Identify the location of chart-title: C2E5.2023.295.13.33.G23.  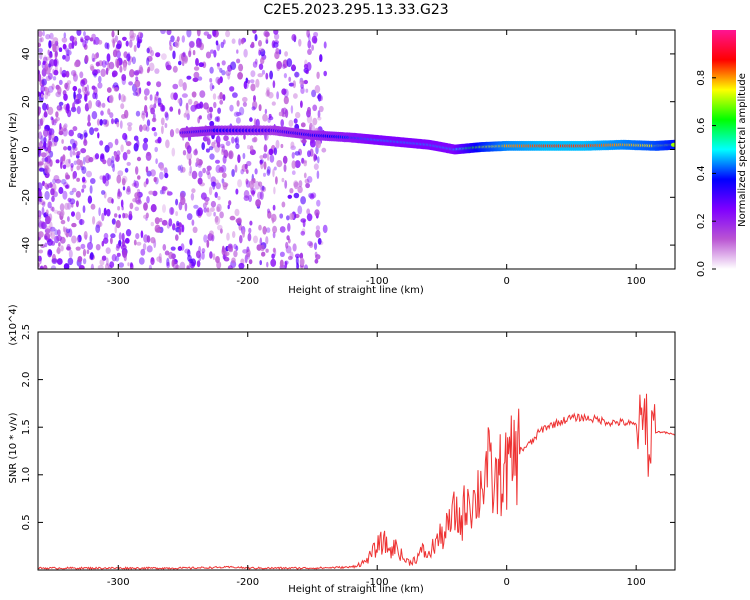
(355, 10).